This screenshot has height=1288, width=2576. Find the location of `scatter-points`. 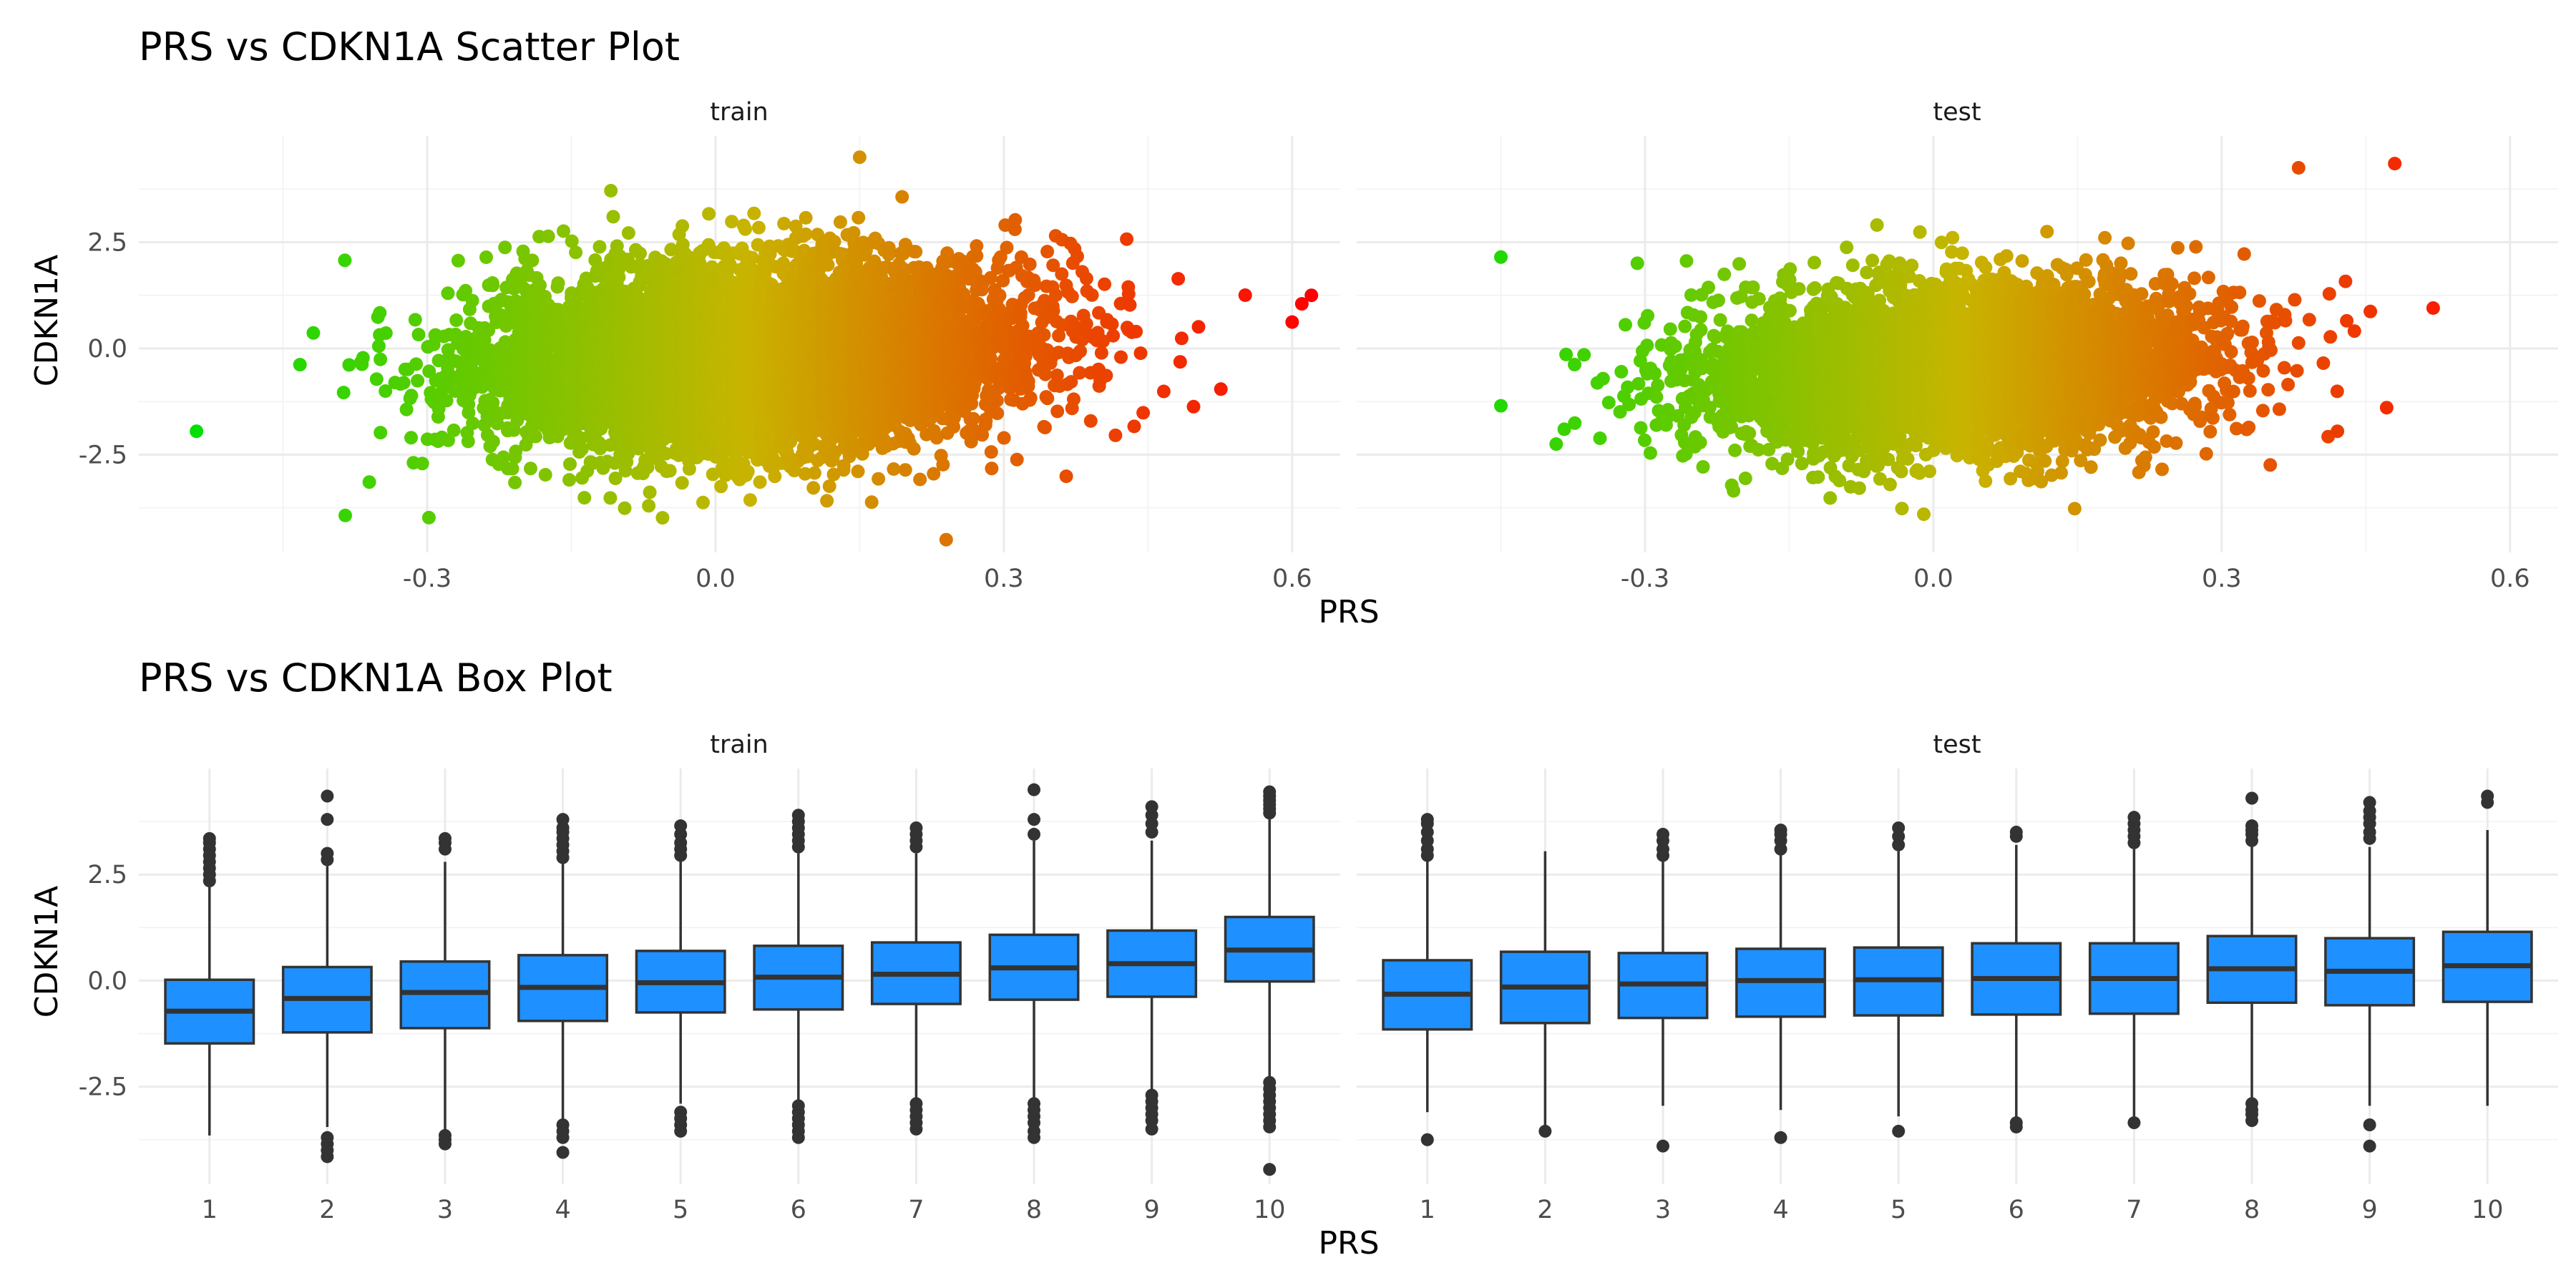

scatter-points is located at coordinates (754, 348).